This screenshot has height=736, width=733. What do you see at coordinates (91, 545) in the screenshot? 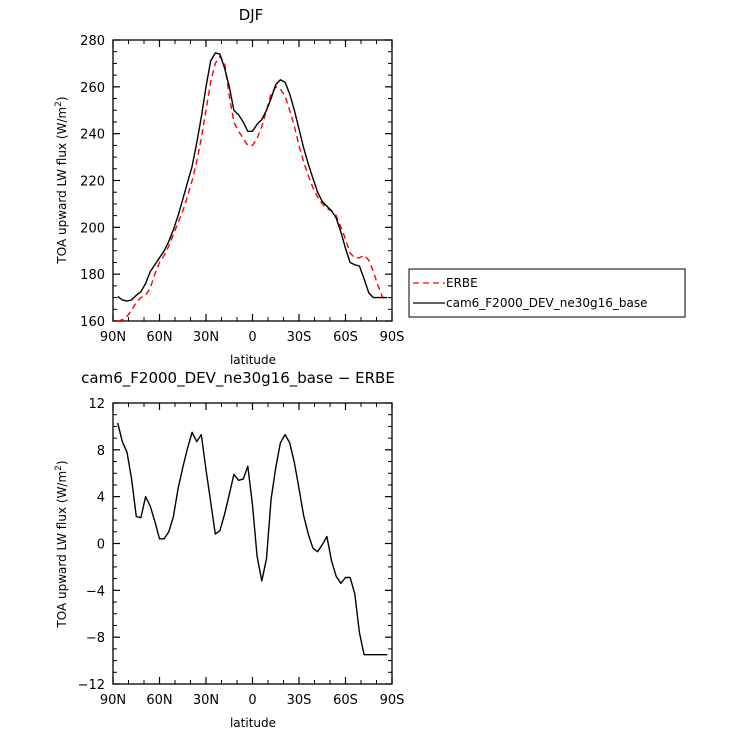
I see `y-tick-labels: −12 −8 −4 0 4 8 12` at bounding box center [91, 545].